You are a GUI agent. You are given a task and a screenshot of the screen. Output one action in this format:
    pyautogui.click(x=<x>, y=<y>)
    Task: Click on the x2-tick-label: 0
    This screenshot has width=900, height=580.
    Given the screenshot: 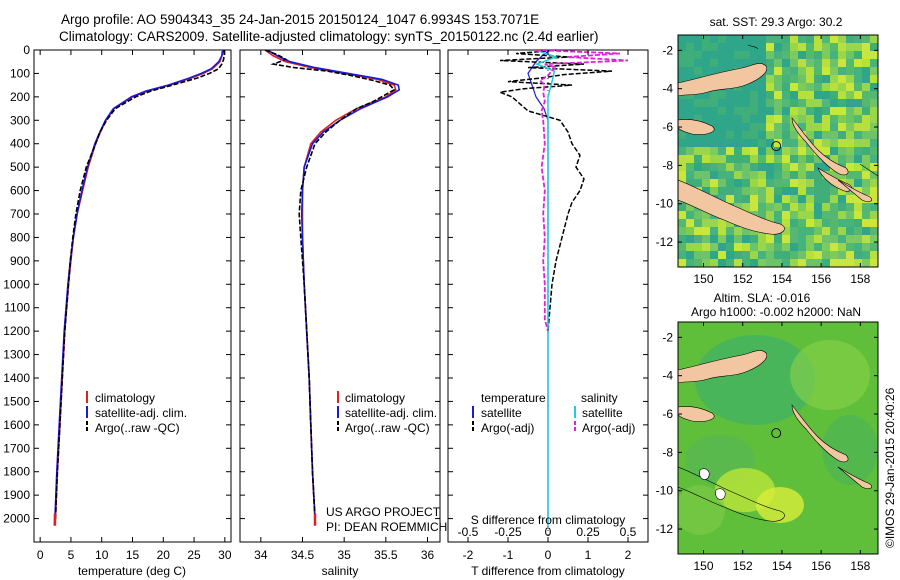 What is the action you would take?
    pyautogui.click(x=548, y=532)
    